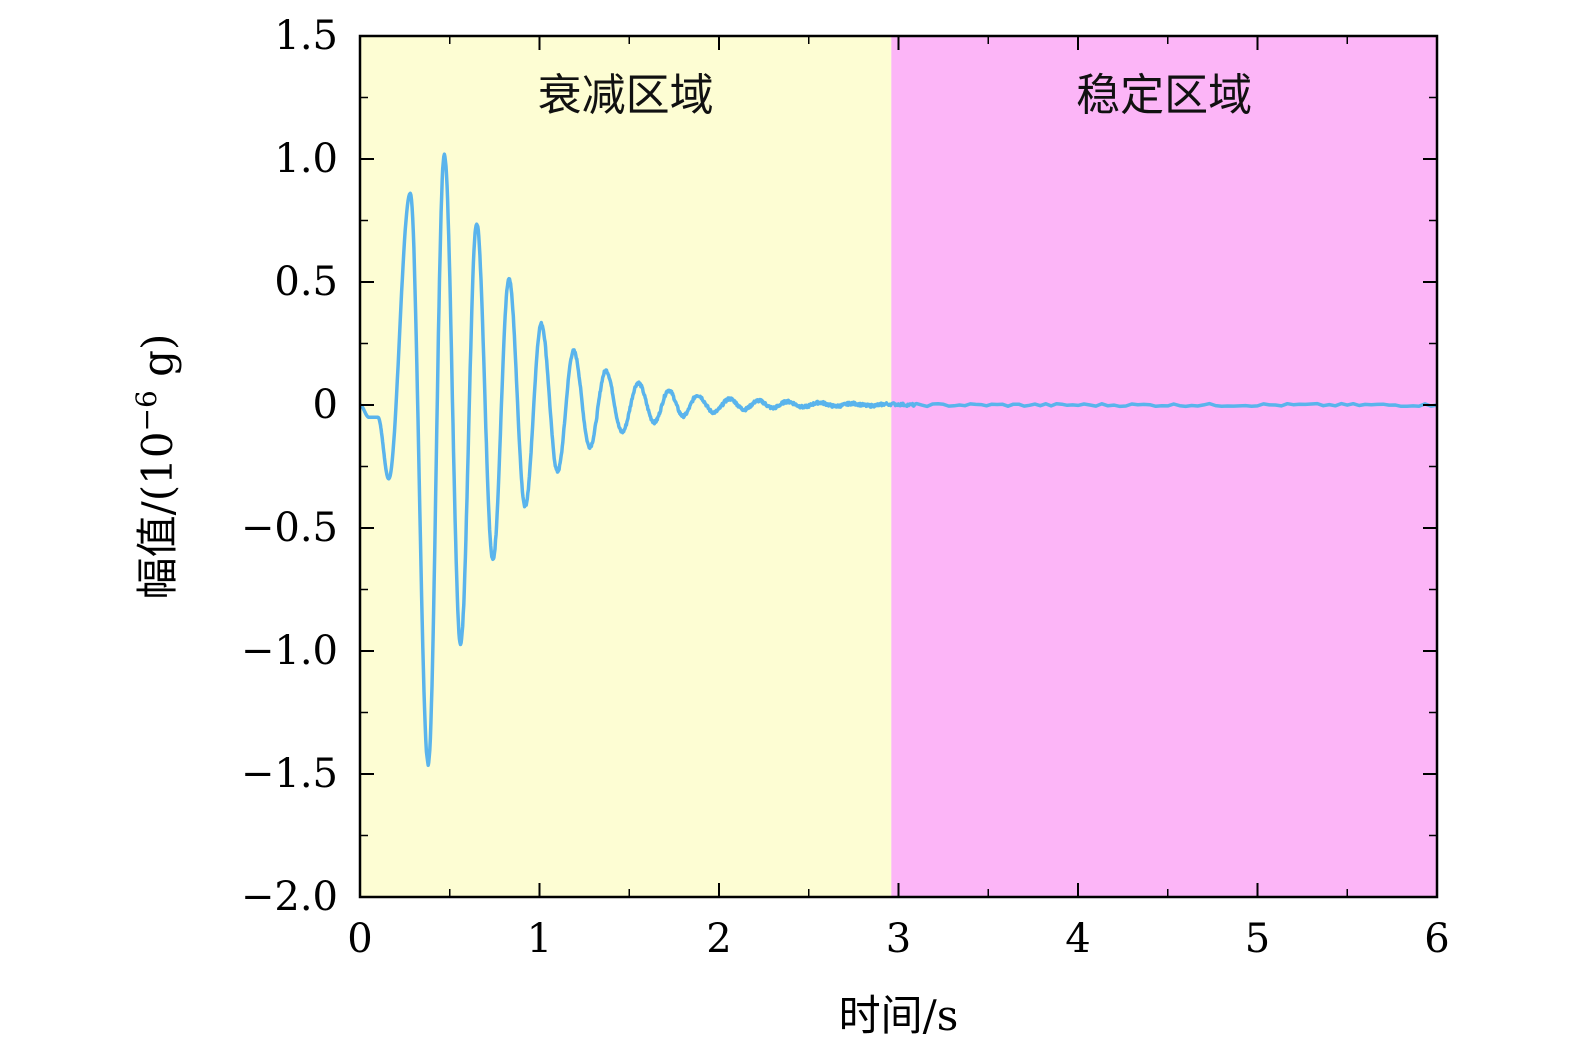 This screenshot has height=1063, width=1575. Describe the element at coordinates (718, 939) in the screenshot. I see `x-tick-label: 2` at that location.